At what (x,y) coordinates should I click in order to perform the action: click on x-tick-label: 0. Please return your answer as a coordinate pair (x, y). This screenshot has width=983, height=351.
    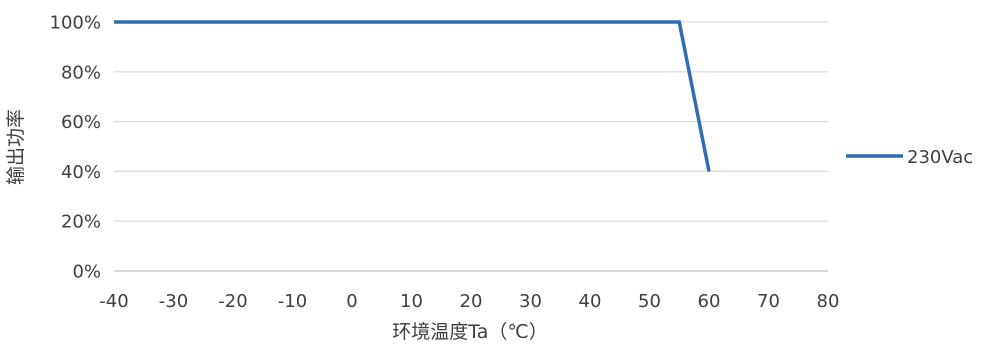
    Looking at the image, I should click on (351, 301).